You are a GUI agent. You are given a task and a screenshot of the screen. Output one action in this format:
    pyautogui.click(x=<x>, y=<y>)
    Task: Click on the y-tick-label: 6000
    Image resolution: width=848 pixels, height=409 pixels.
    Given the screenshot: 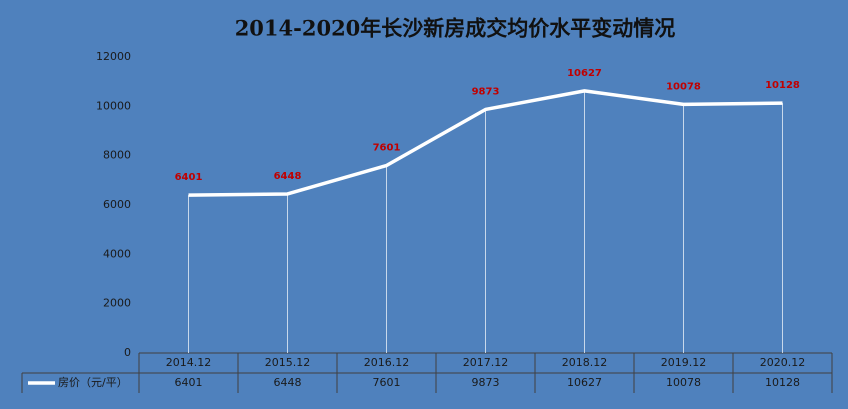 What is the action you would take?
    pyautogui.click(x=117, y=204)
    